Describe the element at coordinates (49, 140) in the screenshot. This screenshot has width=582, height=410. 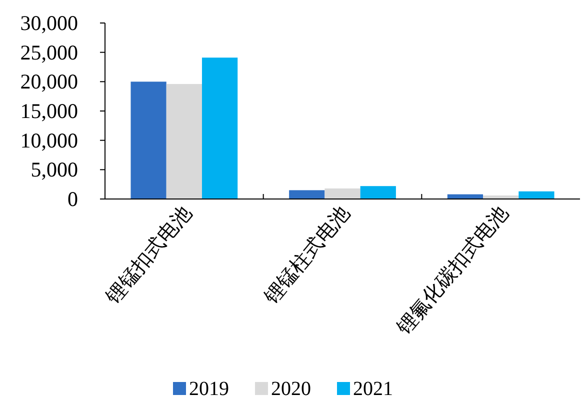
I see `y-tick-label: 10,000` at that location.